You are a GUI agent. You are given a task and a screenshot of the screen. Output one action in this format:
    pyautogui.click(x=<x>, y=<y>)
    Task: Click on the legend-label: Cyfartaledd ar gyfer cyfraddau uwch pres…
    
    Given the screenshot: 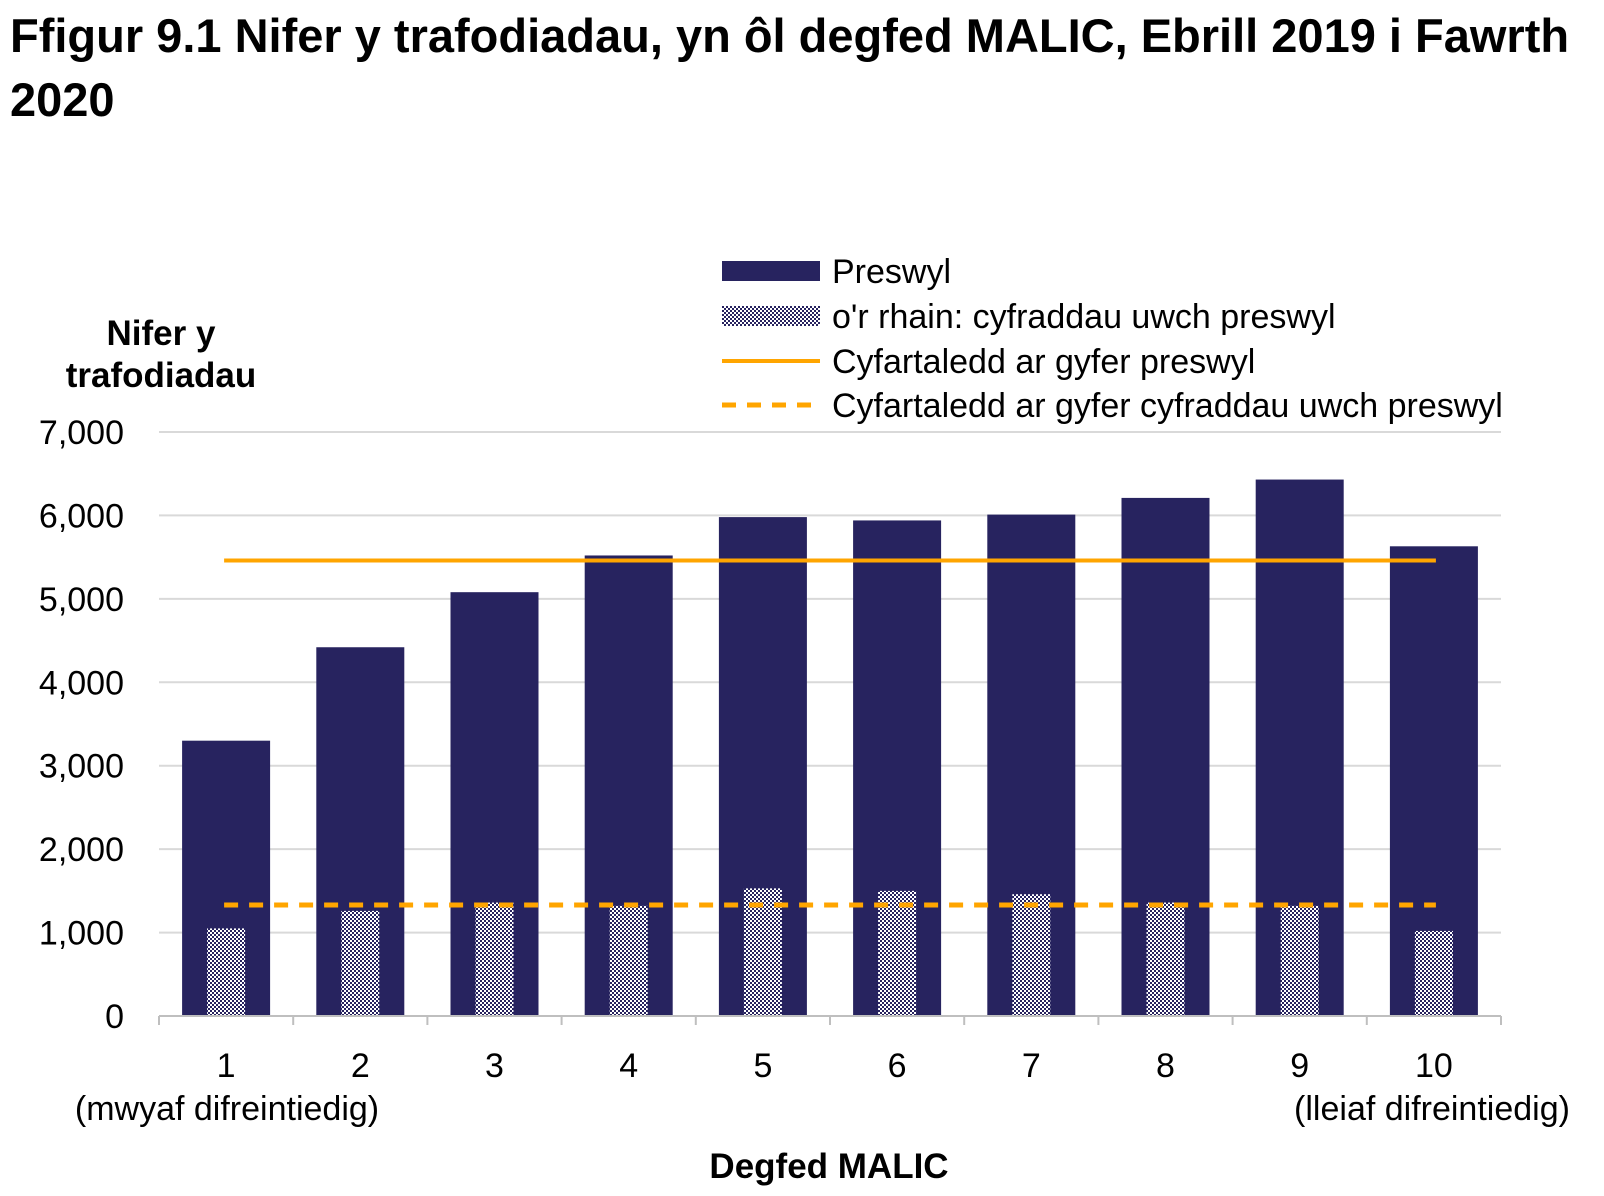 What is the action you would take?
    pyautogui.click(x=1167, y=406)
    